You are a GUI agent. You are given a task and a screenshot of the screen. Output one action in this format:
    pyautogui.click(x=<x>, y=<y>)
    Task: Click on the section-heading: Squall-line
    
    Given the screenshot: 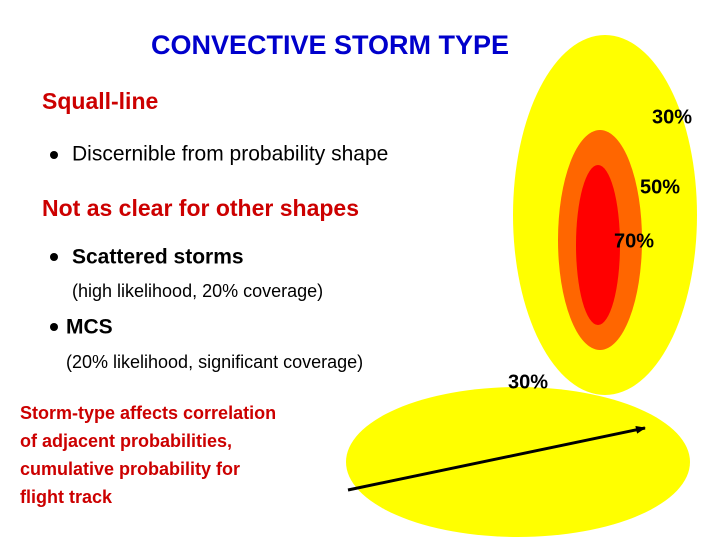 What is the action you would take?
    pyautogui.click(x=100, y=101)
    